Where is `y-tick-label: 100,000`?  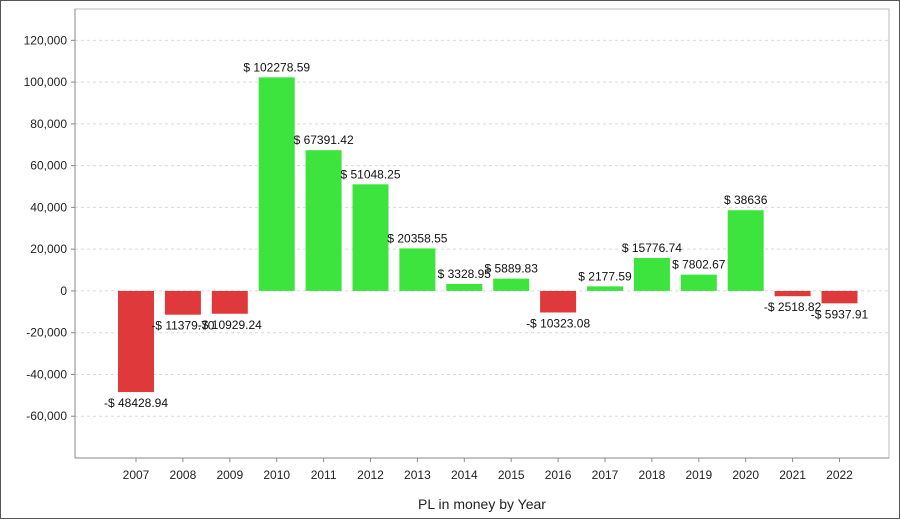 y-tick-label: 100,000 is located at coordinates (46, 82).